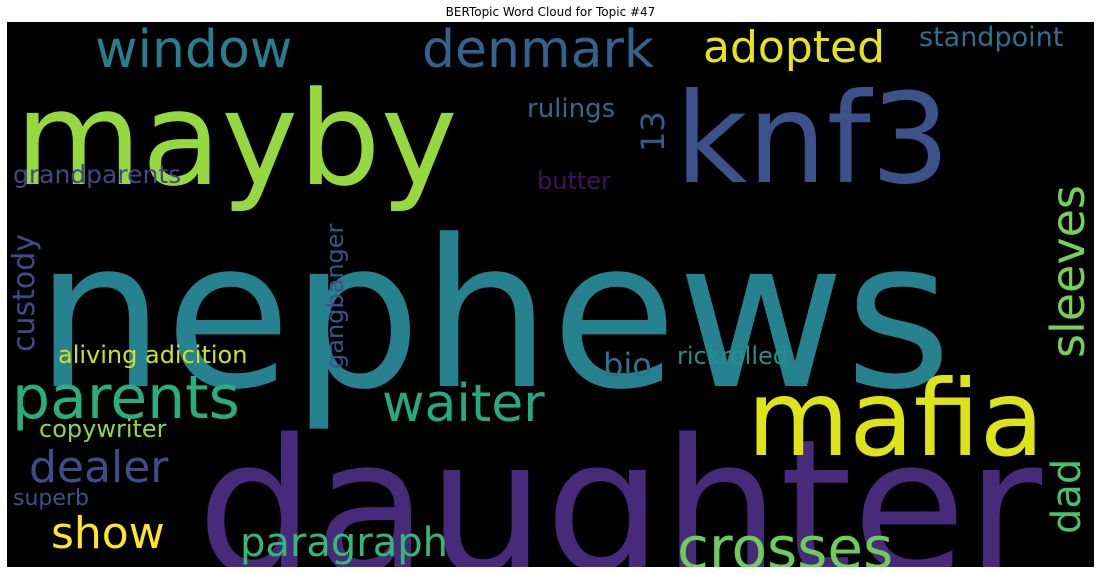  Describe the element at coordinates (335, 296) in the screenshot. I see `word-gangbanger: gangbanger` at that location.